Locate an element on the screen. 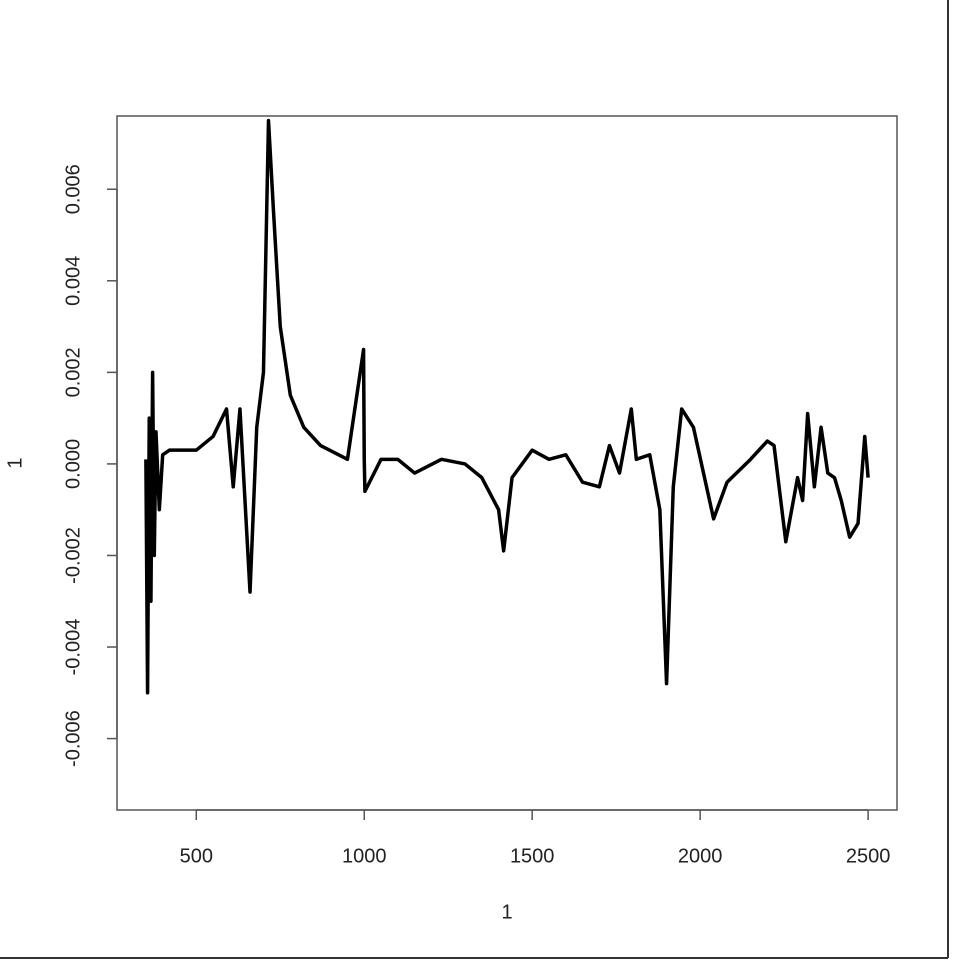  x-tick-label: 2000 is located at coordinates (700, 856).